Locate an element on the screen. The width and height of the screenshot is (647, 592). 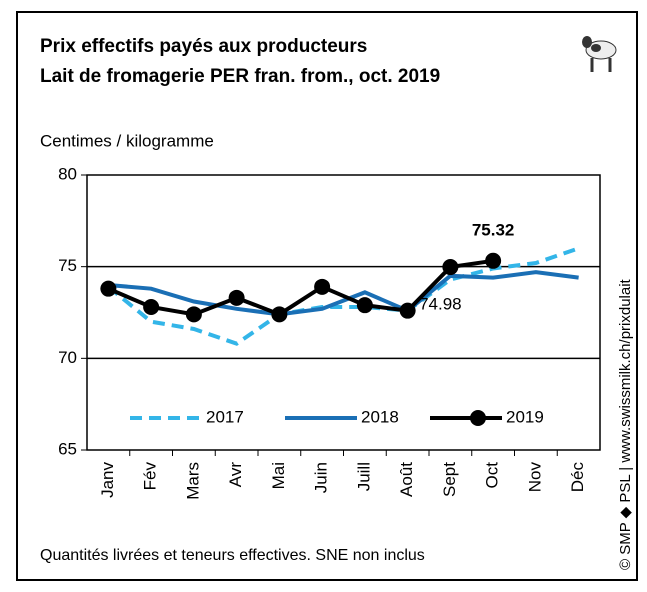
legend-label: 2019 is located at coordinates (525, 416).